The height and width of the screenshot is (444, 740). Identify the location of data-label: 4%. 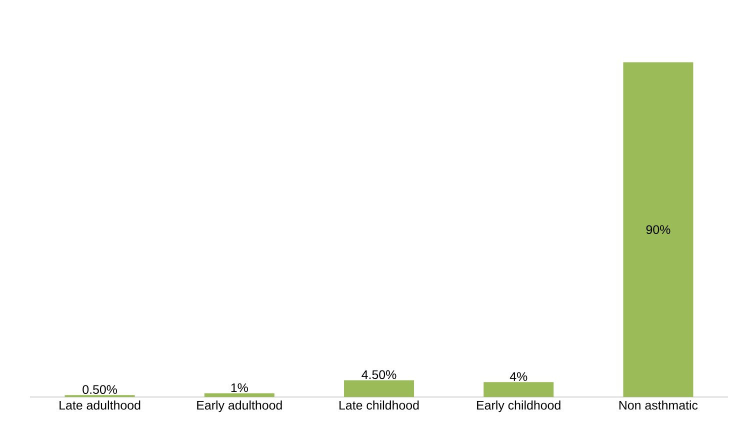
(519, 376).